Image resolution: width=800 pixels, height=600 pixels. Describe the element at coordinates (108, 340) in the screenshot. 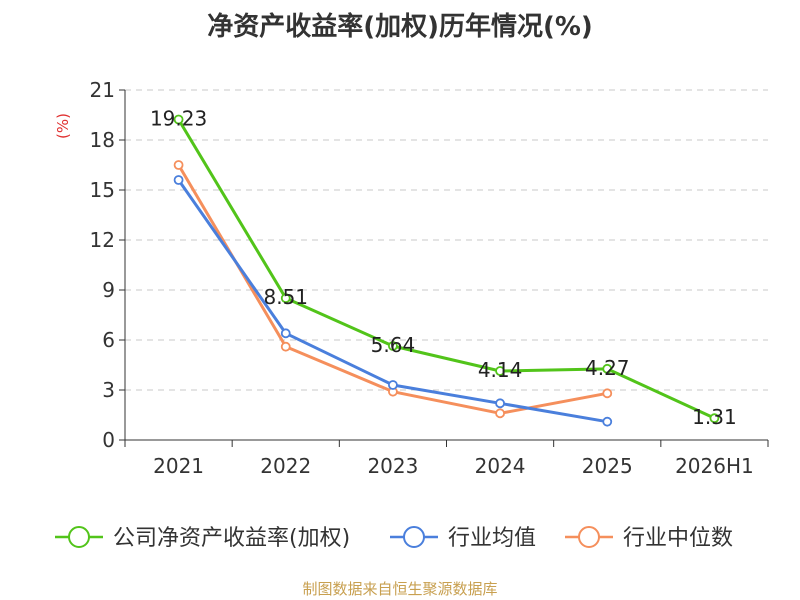

I see `y-tick-label: 6` at that location.